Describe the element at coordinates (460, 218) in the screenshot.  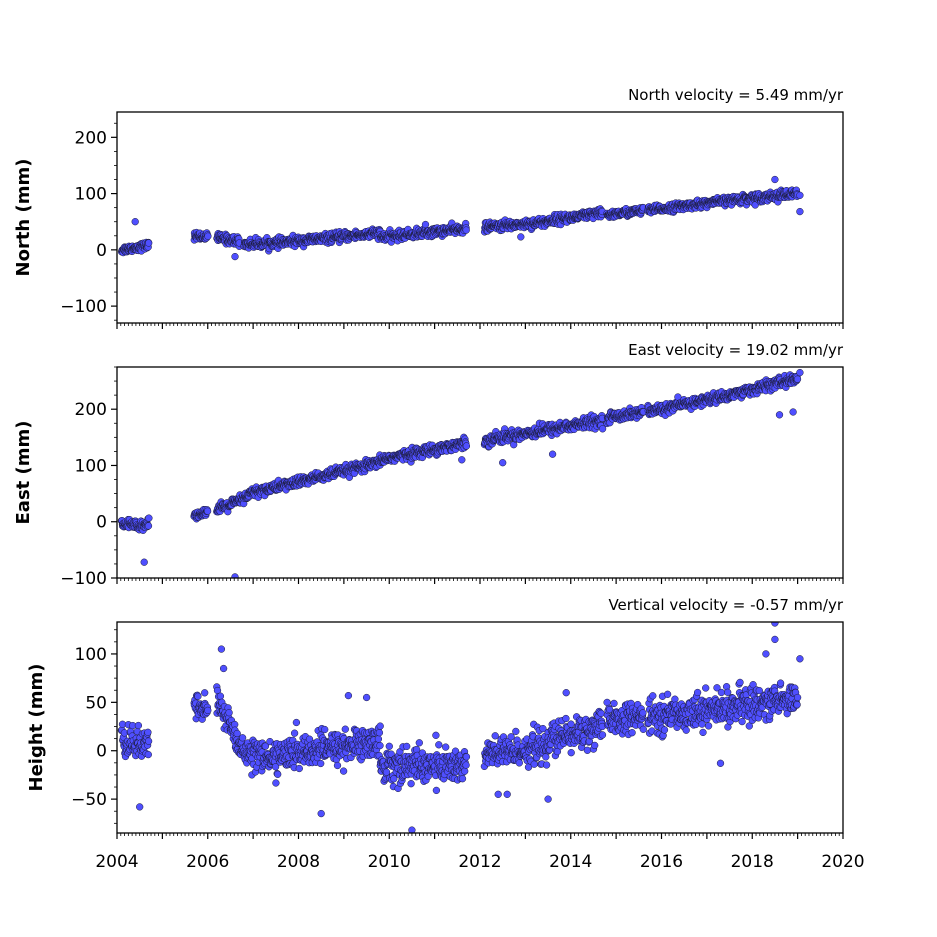
I see `points-group` at that location.